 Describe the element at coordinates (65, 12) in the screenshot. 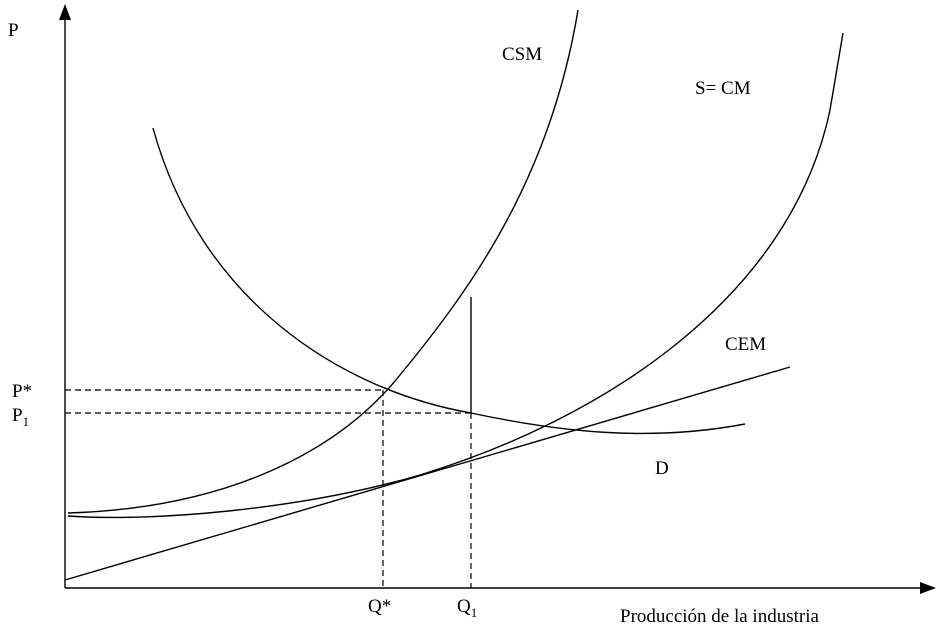

I see `y-arrow` at that location.